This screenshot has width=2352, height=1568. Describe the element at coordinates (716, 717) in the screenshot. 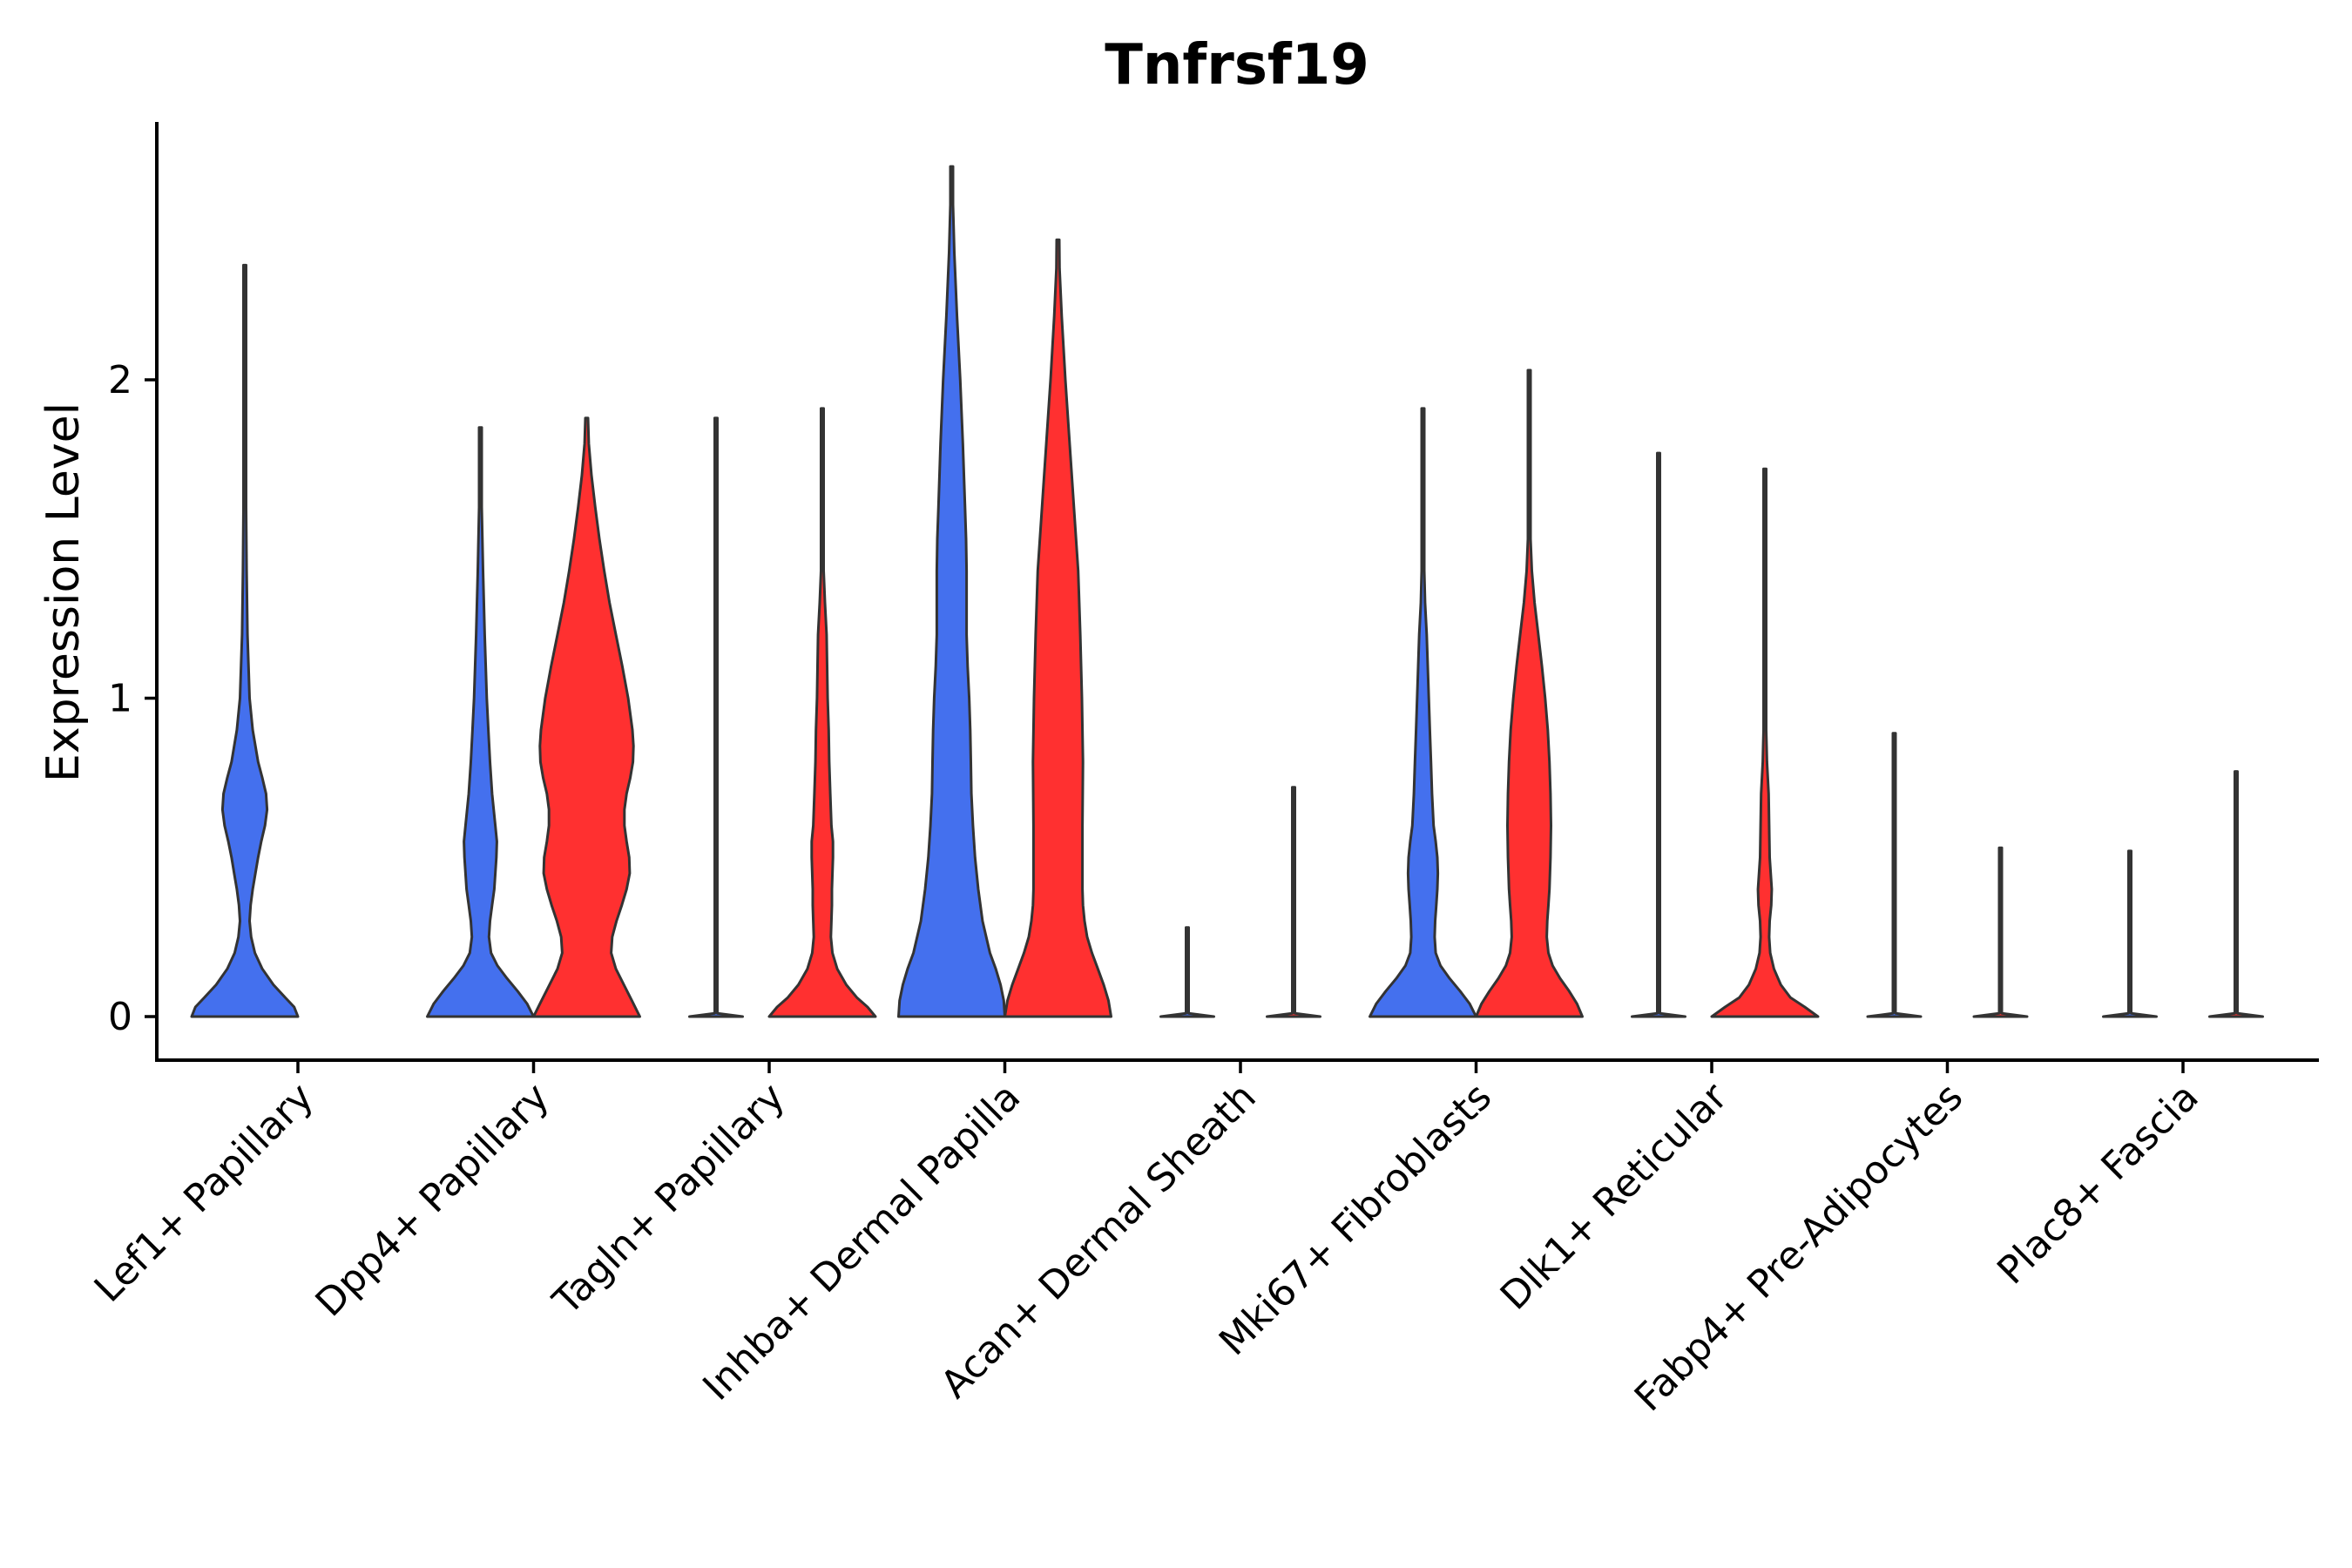

I see `violin-tagln-papillary-blue` at that location.